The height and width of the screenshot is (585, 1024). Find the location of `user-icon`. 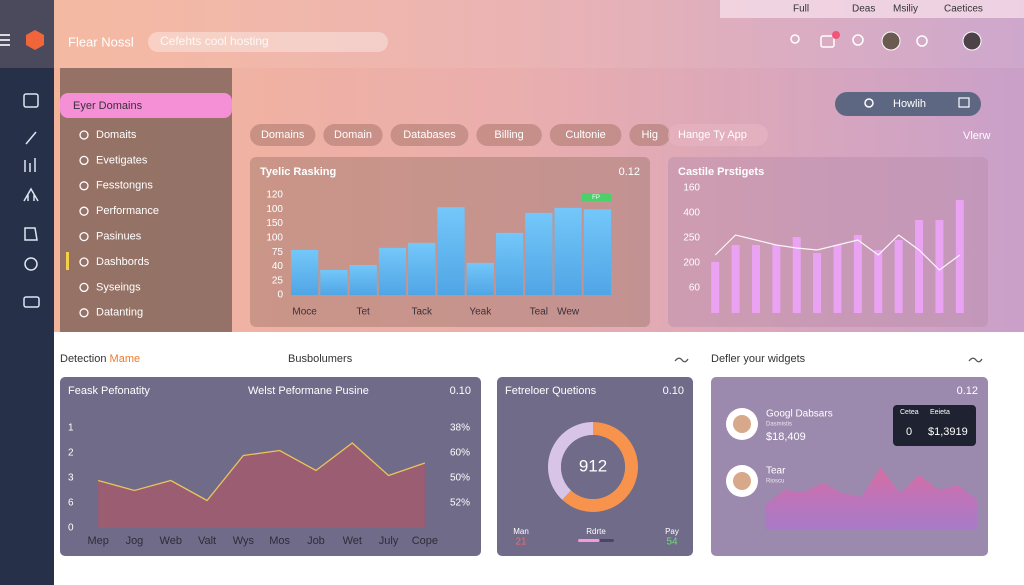

user-icon is located at coordinates (795, 39).